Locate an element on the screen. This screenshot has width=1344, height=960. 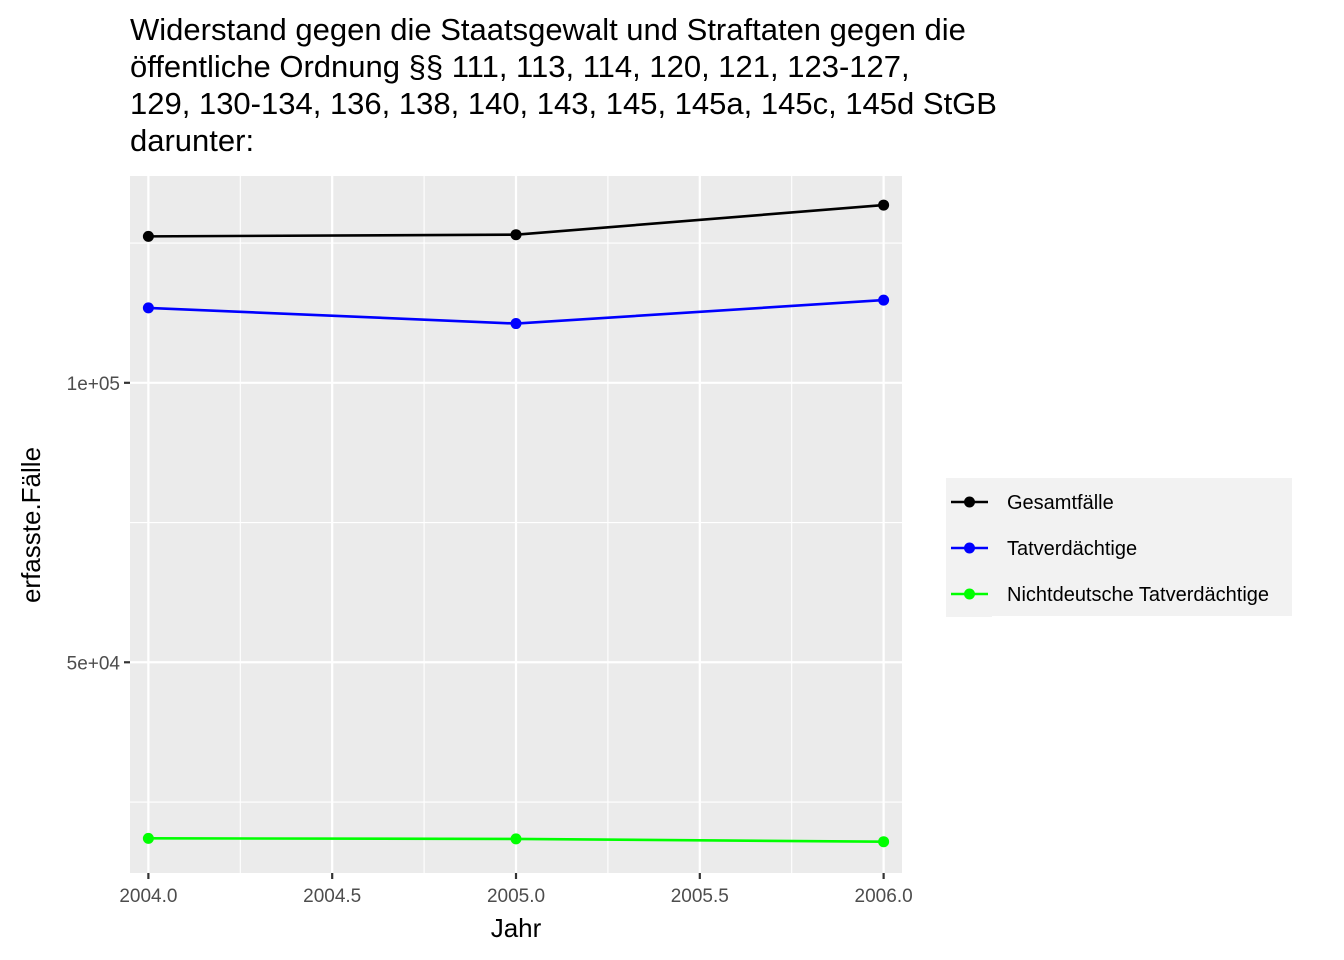
legend-label: Nichtdeutsche Tatverdächtige is located at coordinates (1138, 595).